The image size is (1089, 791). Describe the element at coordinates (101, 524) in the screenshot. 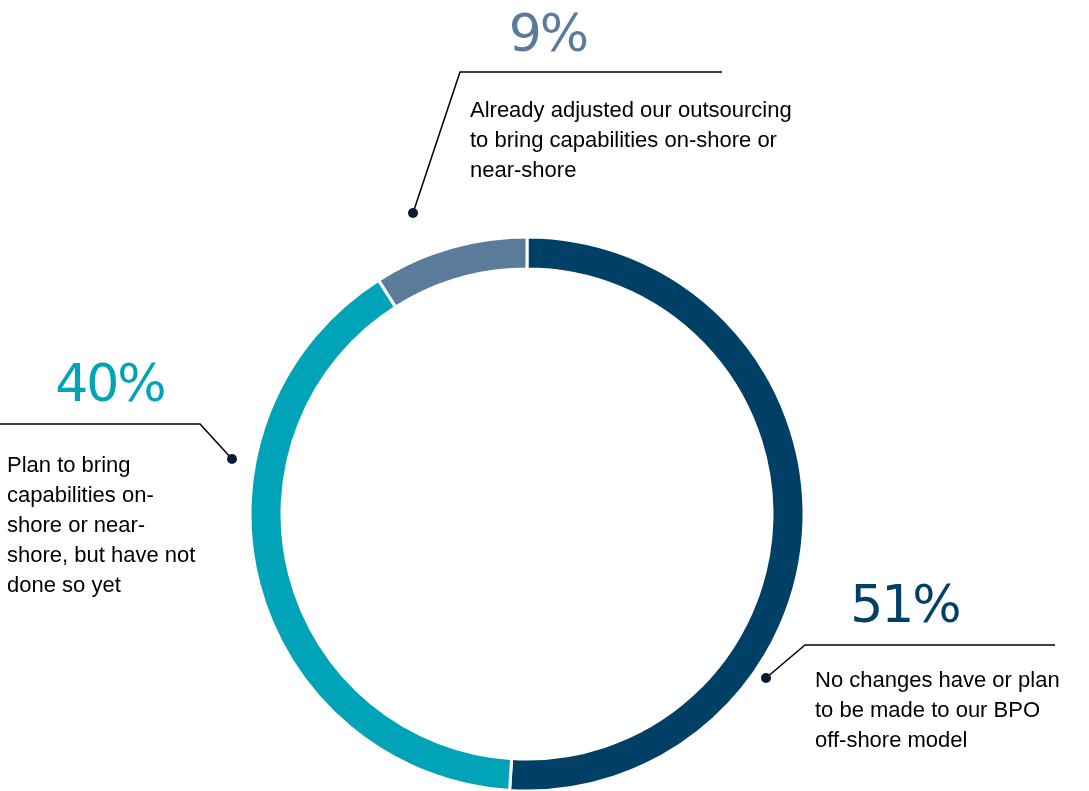

I see `slice-label: Plan to bring capabilities on-shore or near-shore, but have not done so yet` at that location.